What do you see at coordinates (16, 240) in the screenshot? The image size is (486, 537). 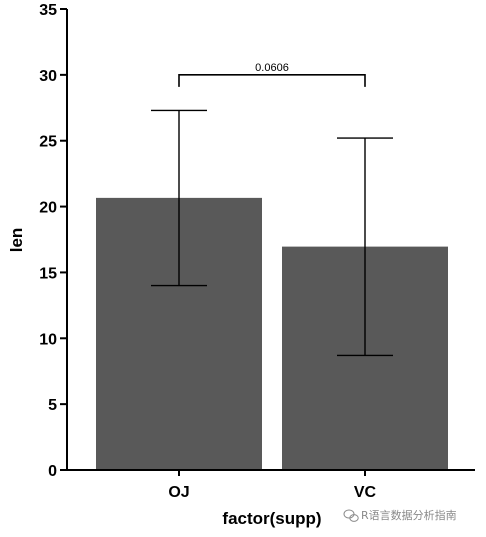 I see `y-axis-title: len` at bounding box center [16, 240].